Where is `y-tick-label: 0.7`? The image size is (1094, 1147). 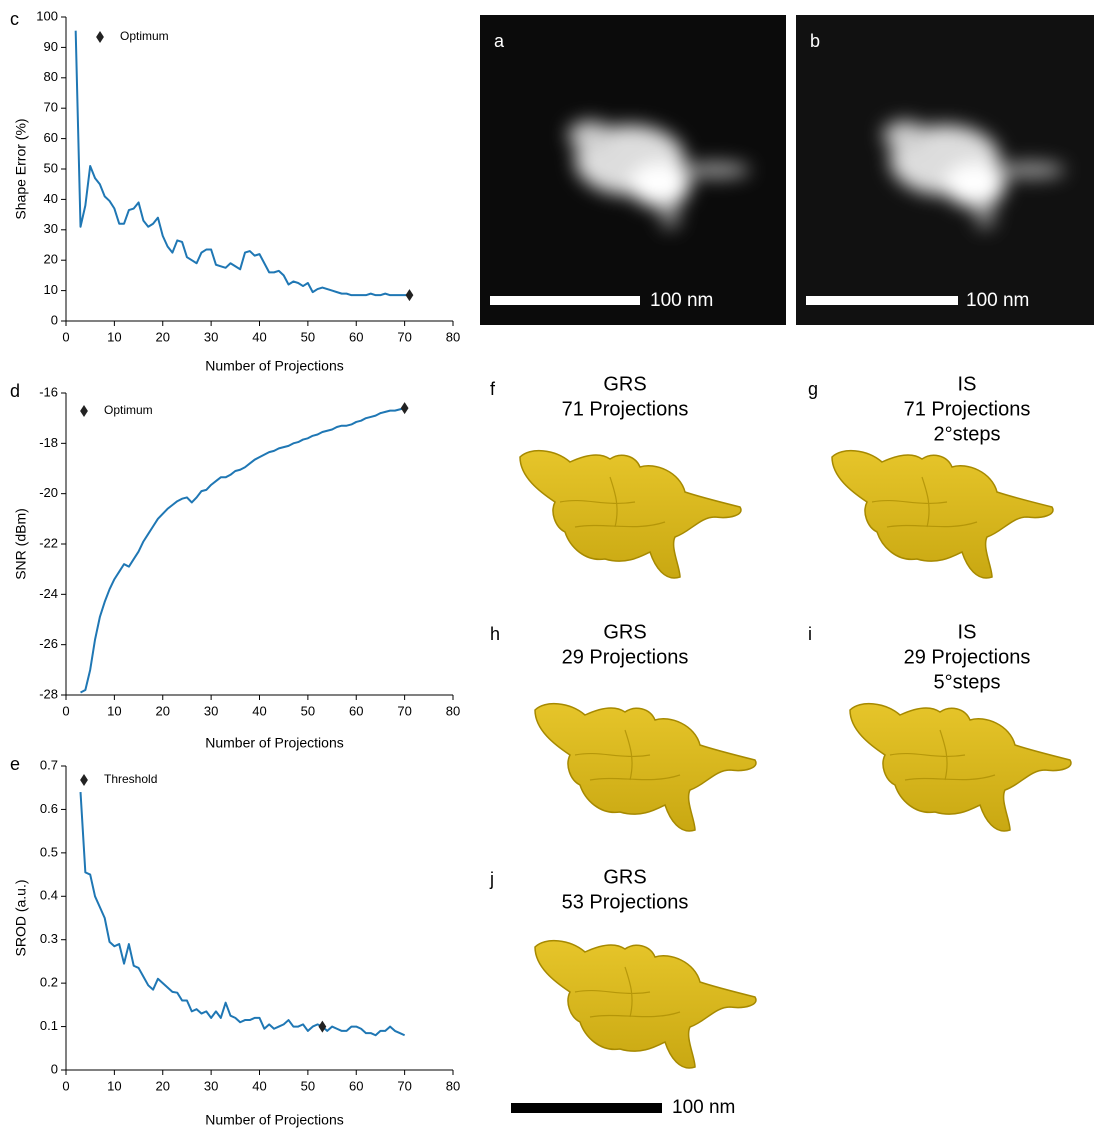 y-tick-label: 0.7 is located at coordinates (49, 764).